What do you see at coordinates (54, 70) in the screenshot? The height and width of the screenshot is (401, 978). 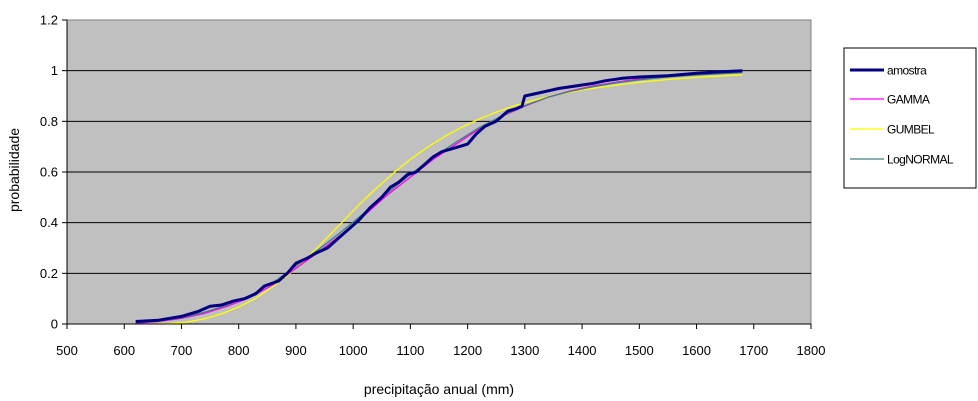 I see `y-tick-label: 1` at bounding box center [54, 70].